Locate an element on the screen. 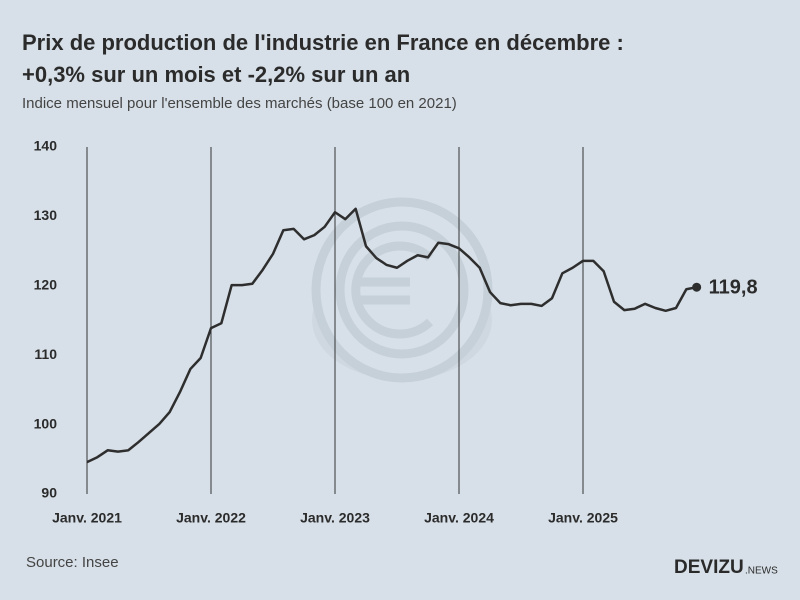  source: Source: Insee is located at coordinates (72, 562).